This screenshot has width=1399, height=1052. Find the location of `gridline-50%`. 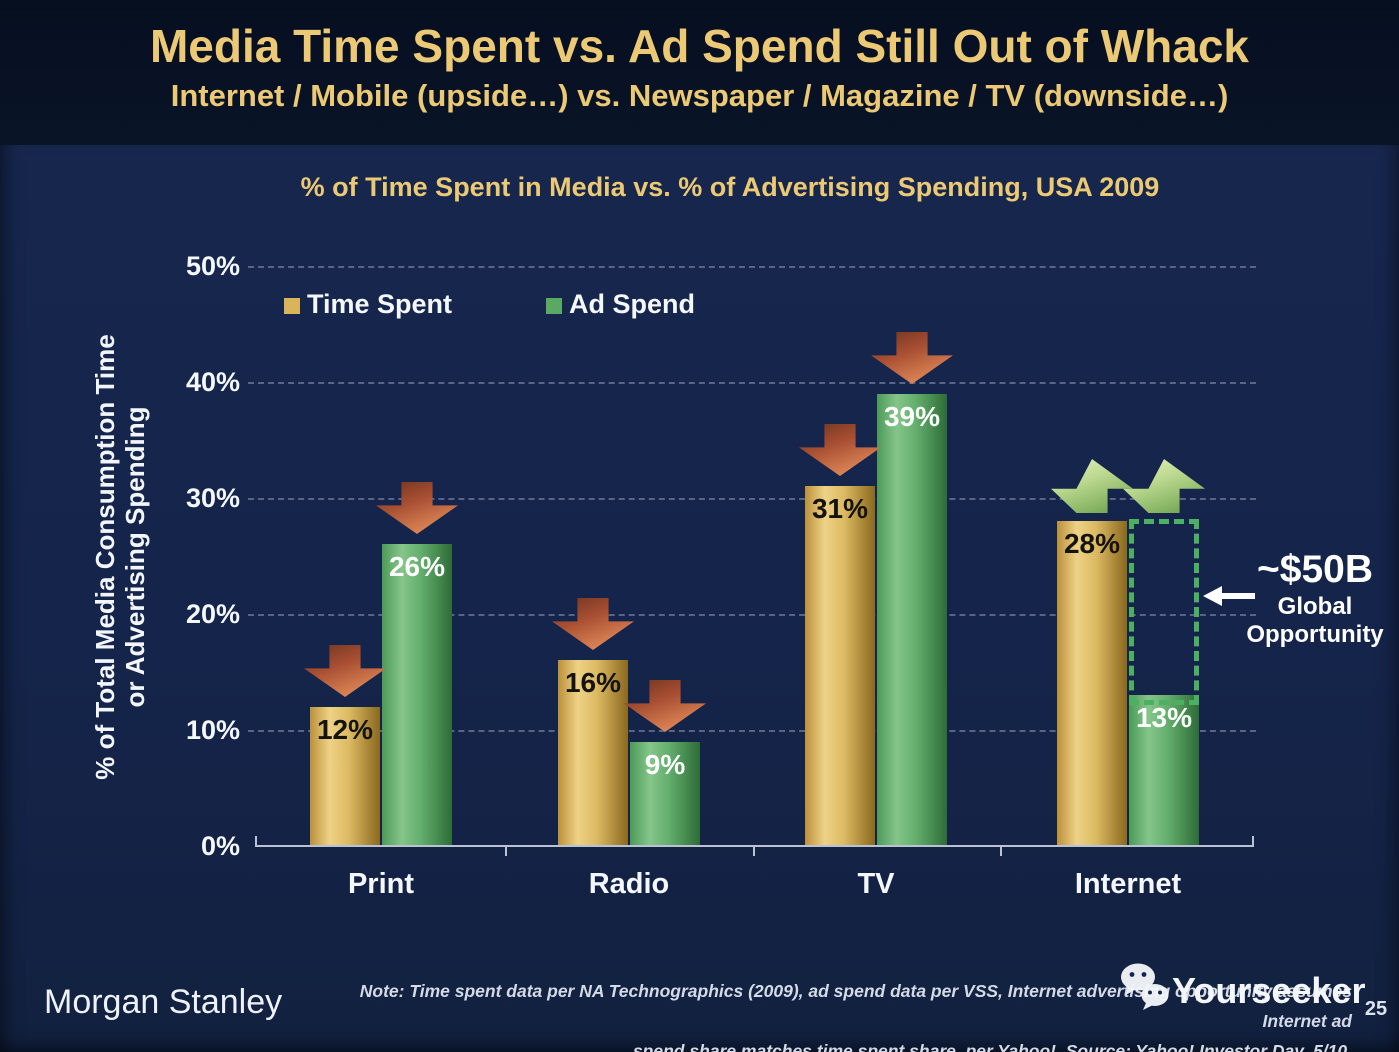

gridline-50% is located at coordinates (752, 267).